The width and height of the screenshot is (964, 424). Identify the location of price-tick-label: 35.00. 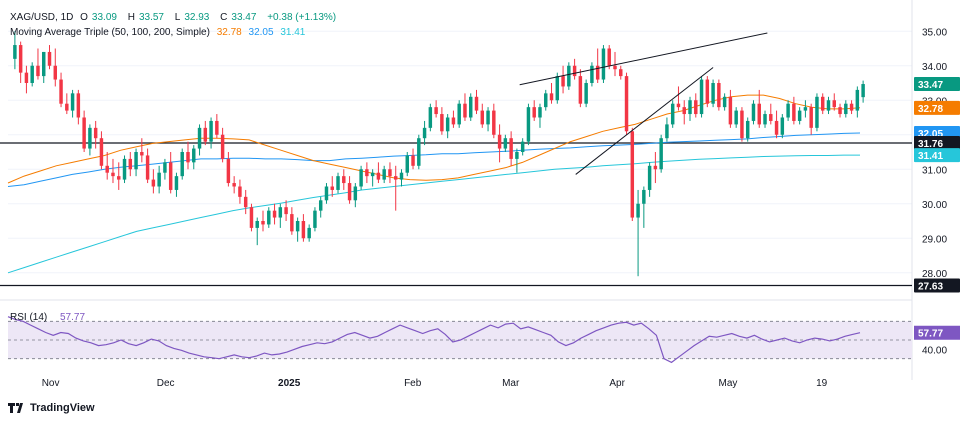
(934, 32).